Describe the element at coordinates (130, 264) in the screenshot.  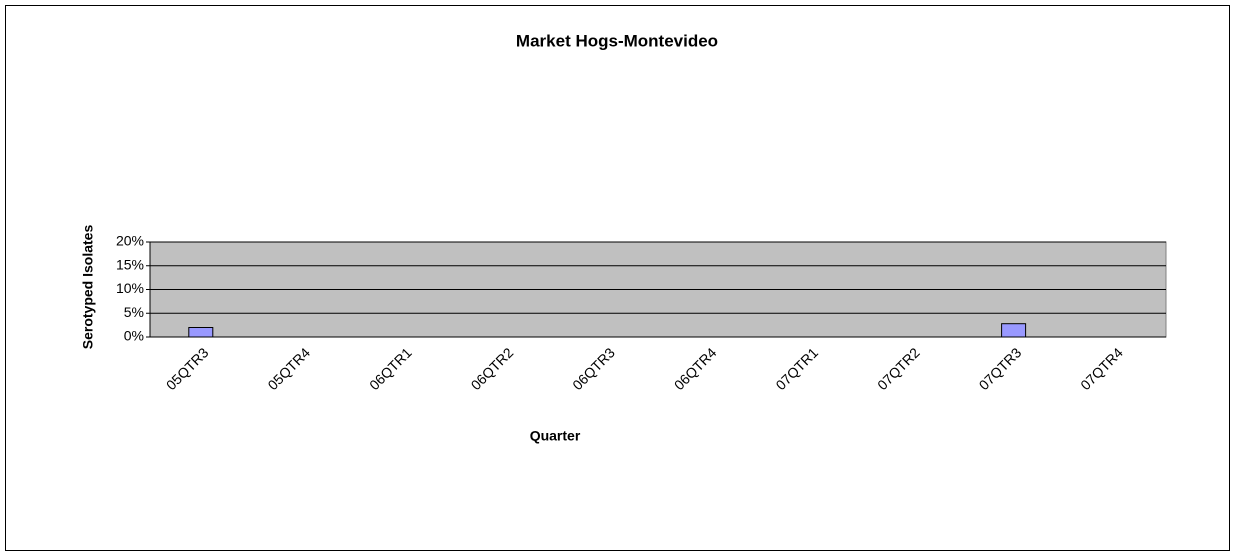
I see `y-tick-label: 15%` at that location.